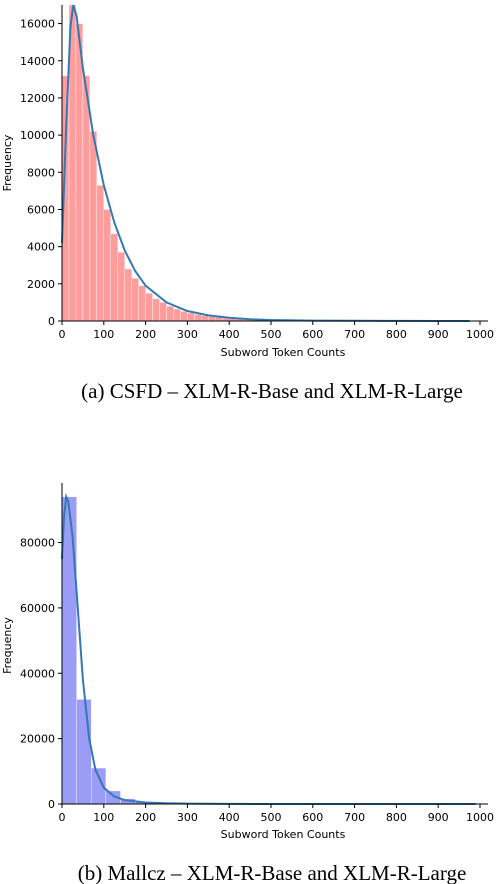 The image size is (504, 884). I want to click on histogram-bars, so click(142, 650).